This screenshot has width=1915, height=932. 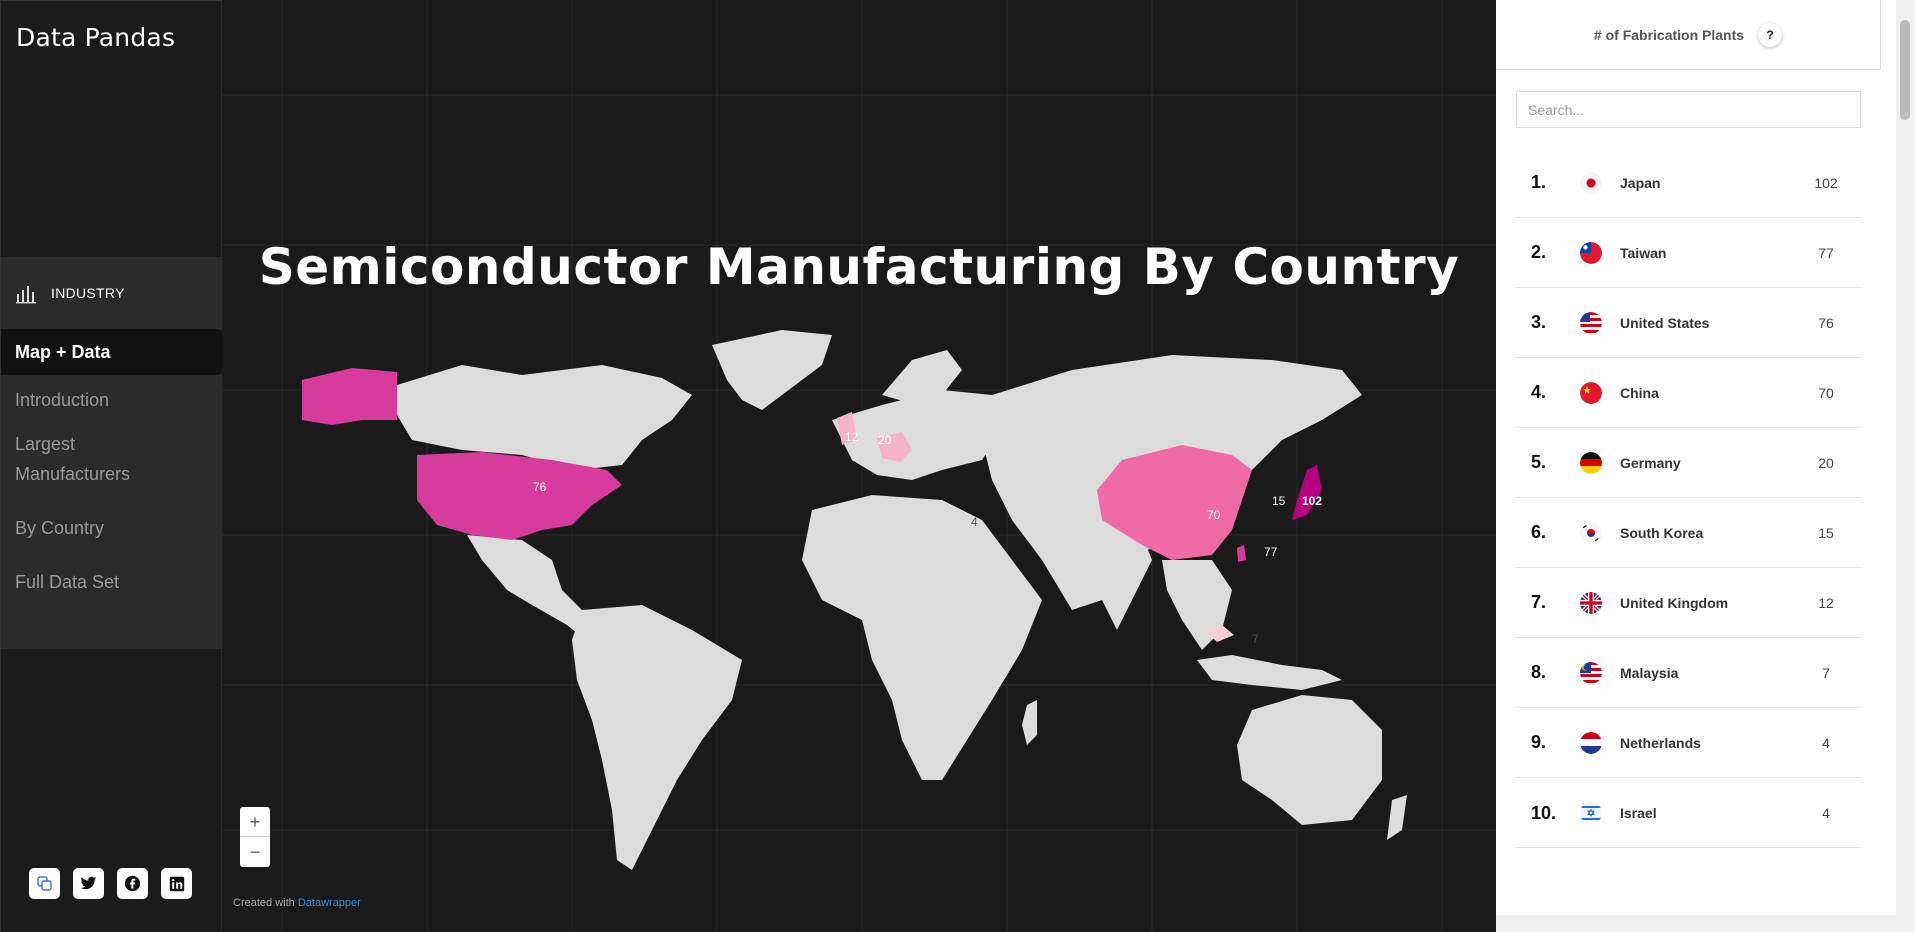 I want to click on country-value: 7, so click(x=1826, y=672).